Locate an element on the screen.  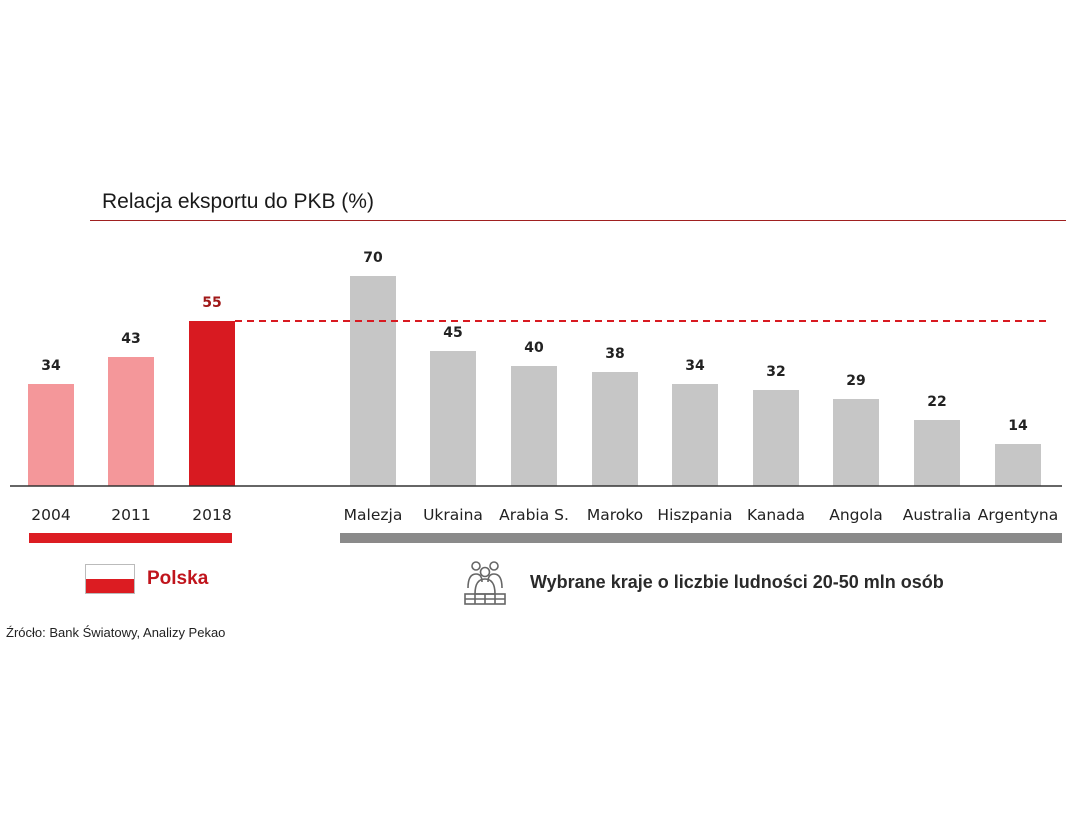
value-label-2018: 55 is located at coordinates (211, 303).